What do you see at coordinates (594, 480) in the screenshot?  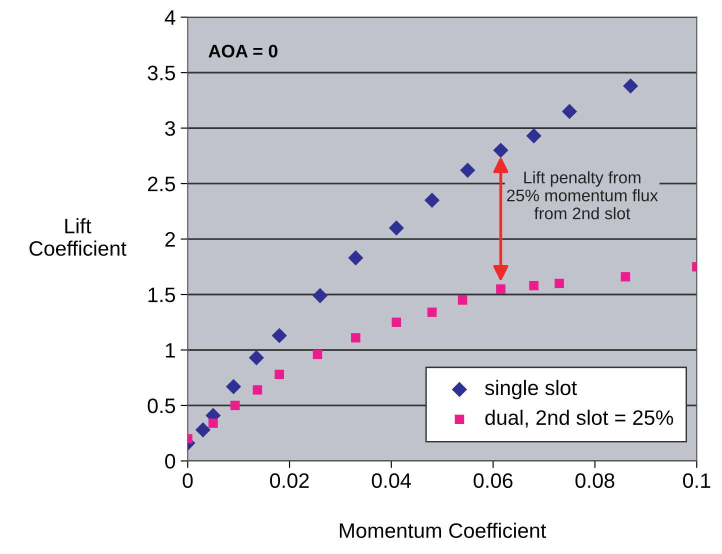 I see `x-tick-label: 0.08` at bounding box center [594, 480].